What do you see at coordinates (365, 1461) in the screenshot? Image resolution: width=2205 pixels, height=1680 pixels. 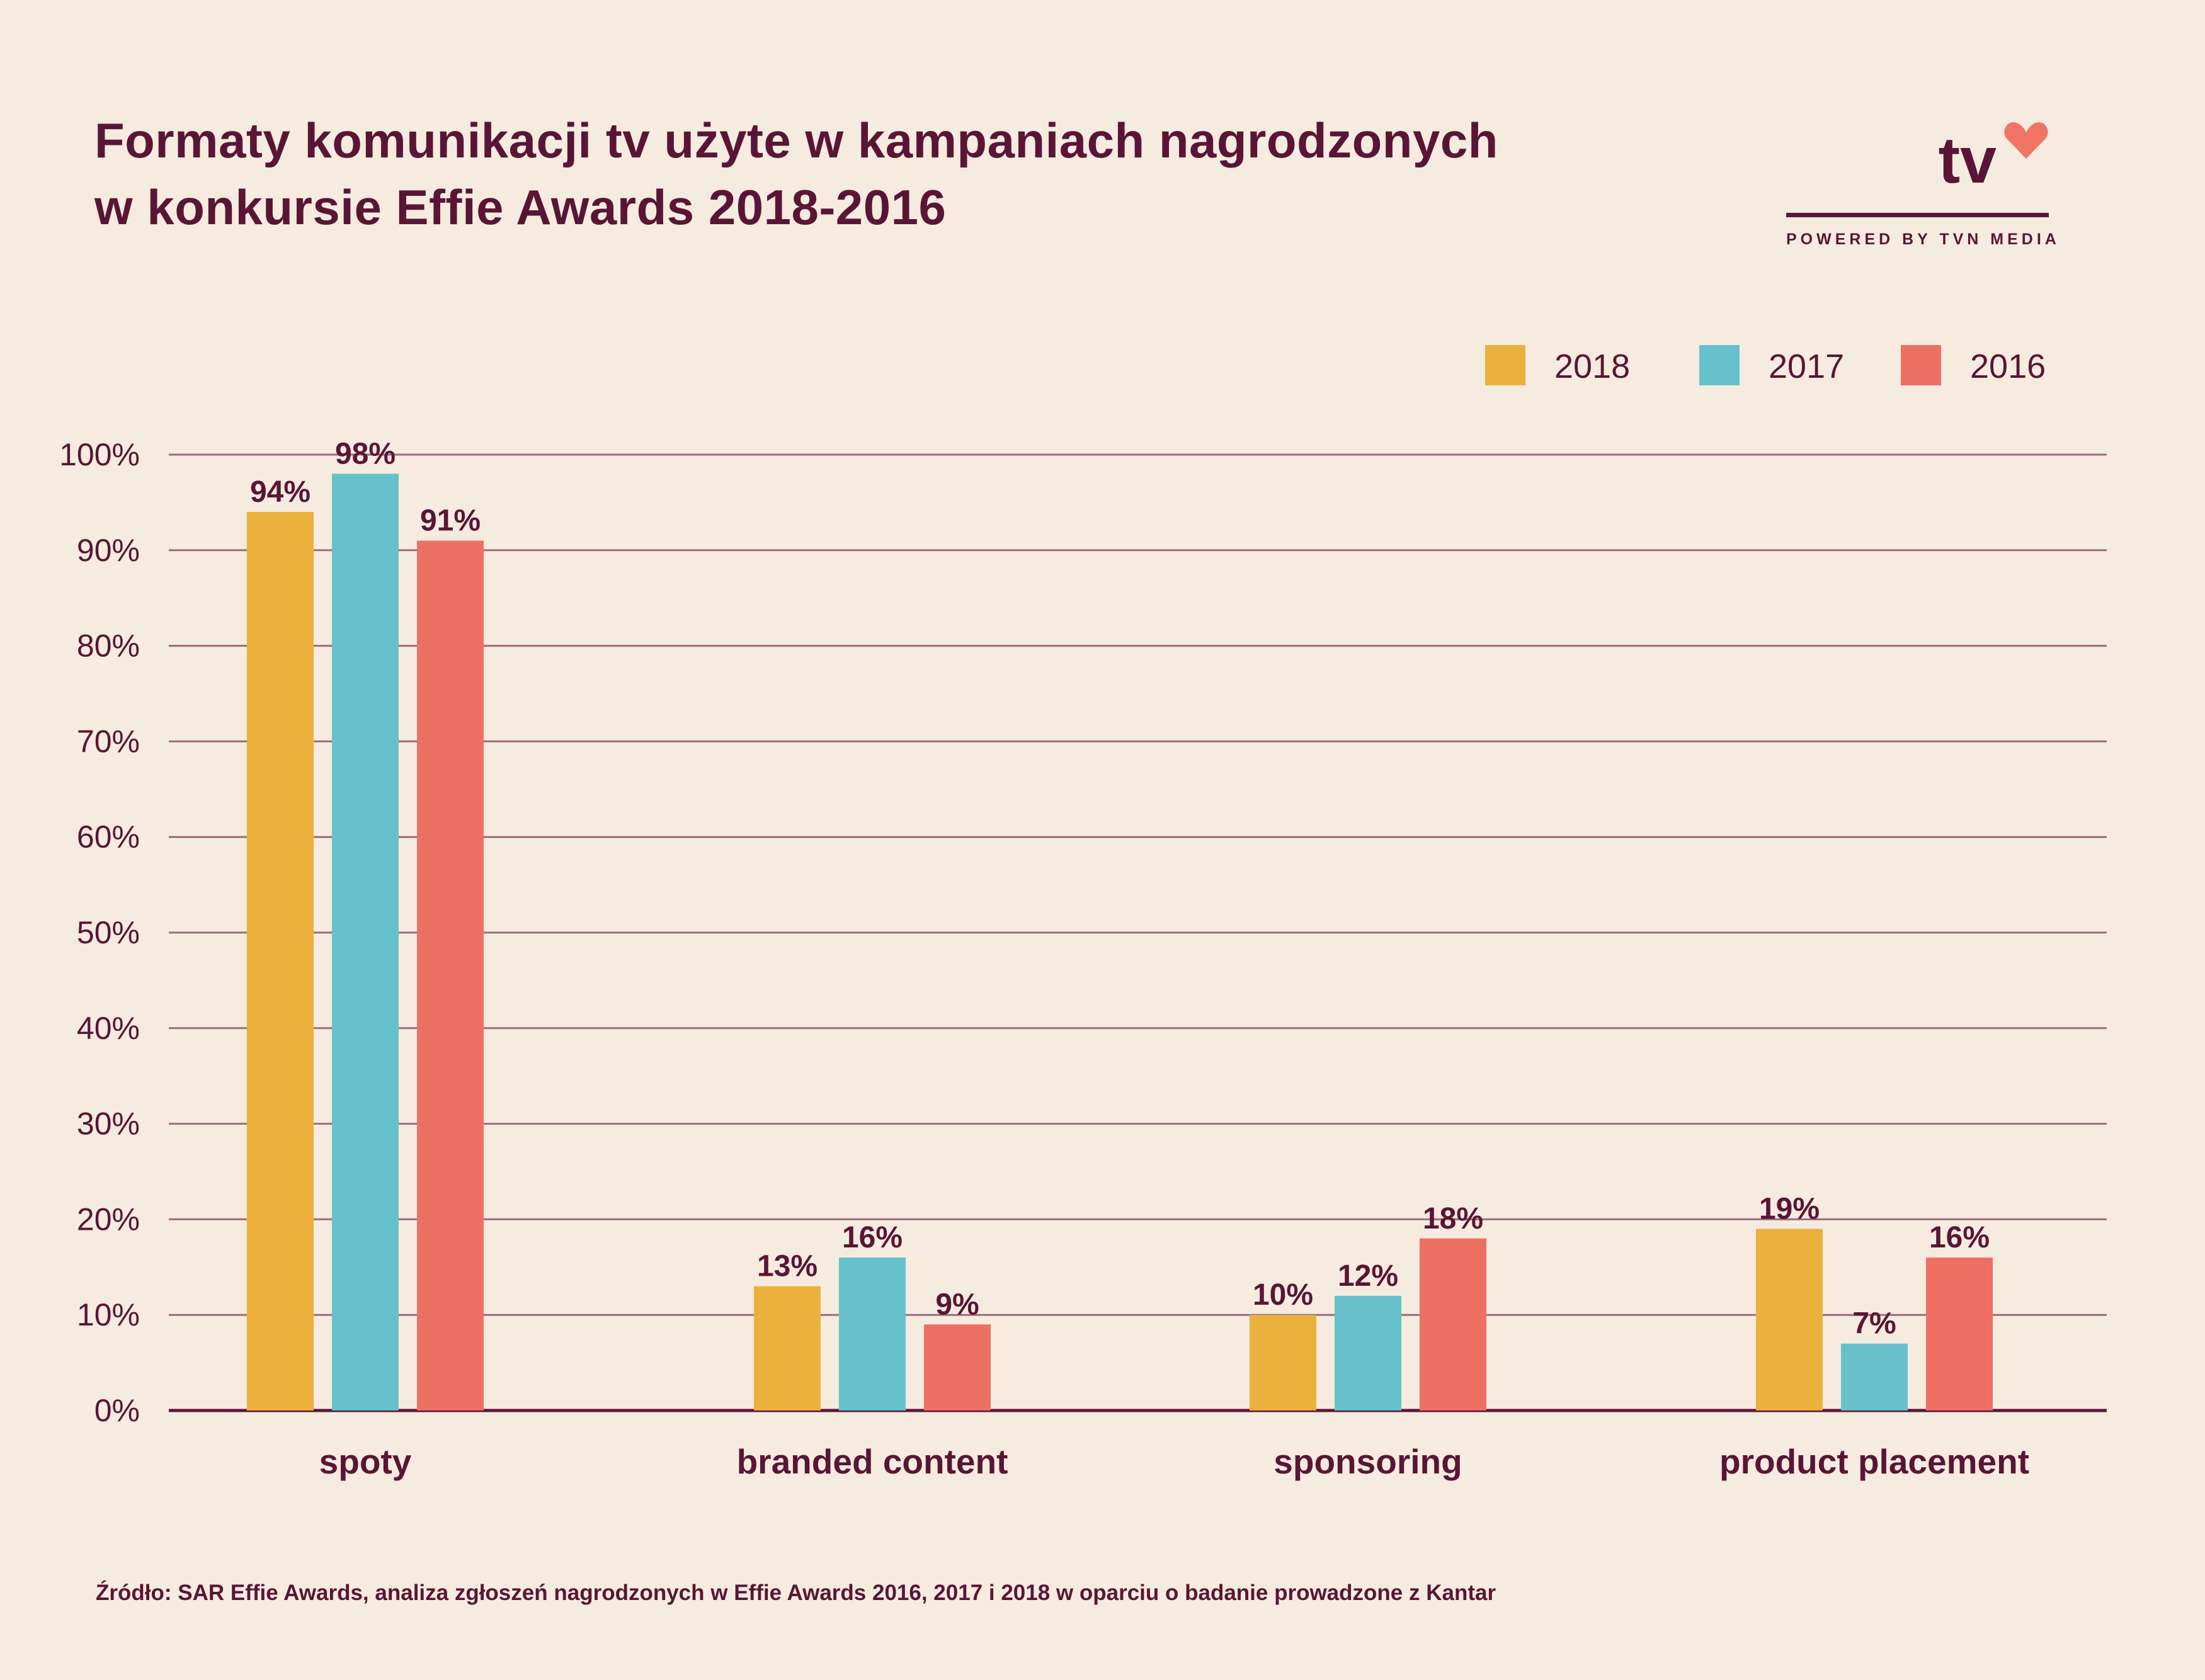 I see `x-category-label: spoty` at bounding box center [365, 1461].